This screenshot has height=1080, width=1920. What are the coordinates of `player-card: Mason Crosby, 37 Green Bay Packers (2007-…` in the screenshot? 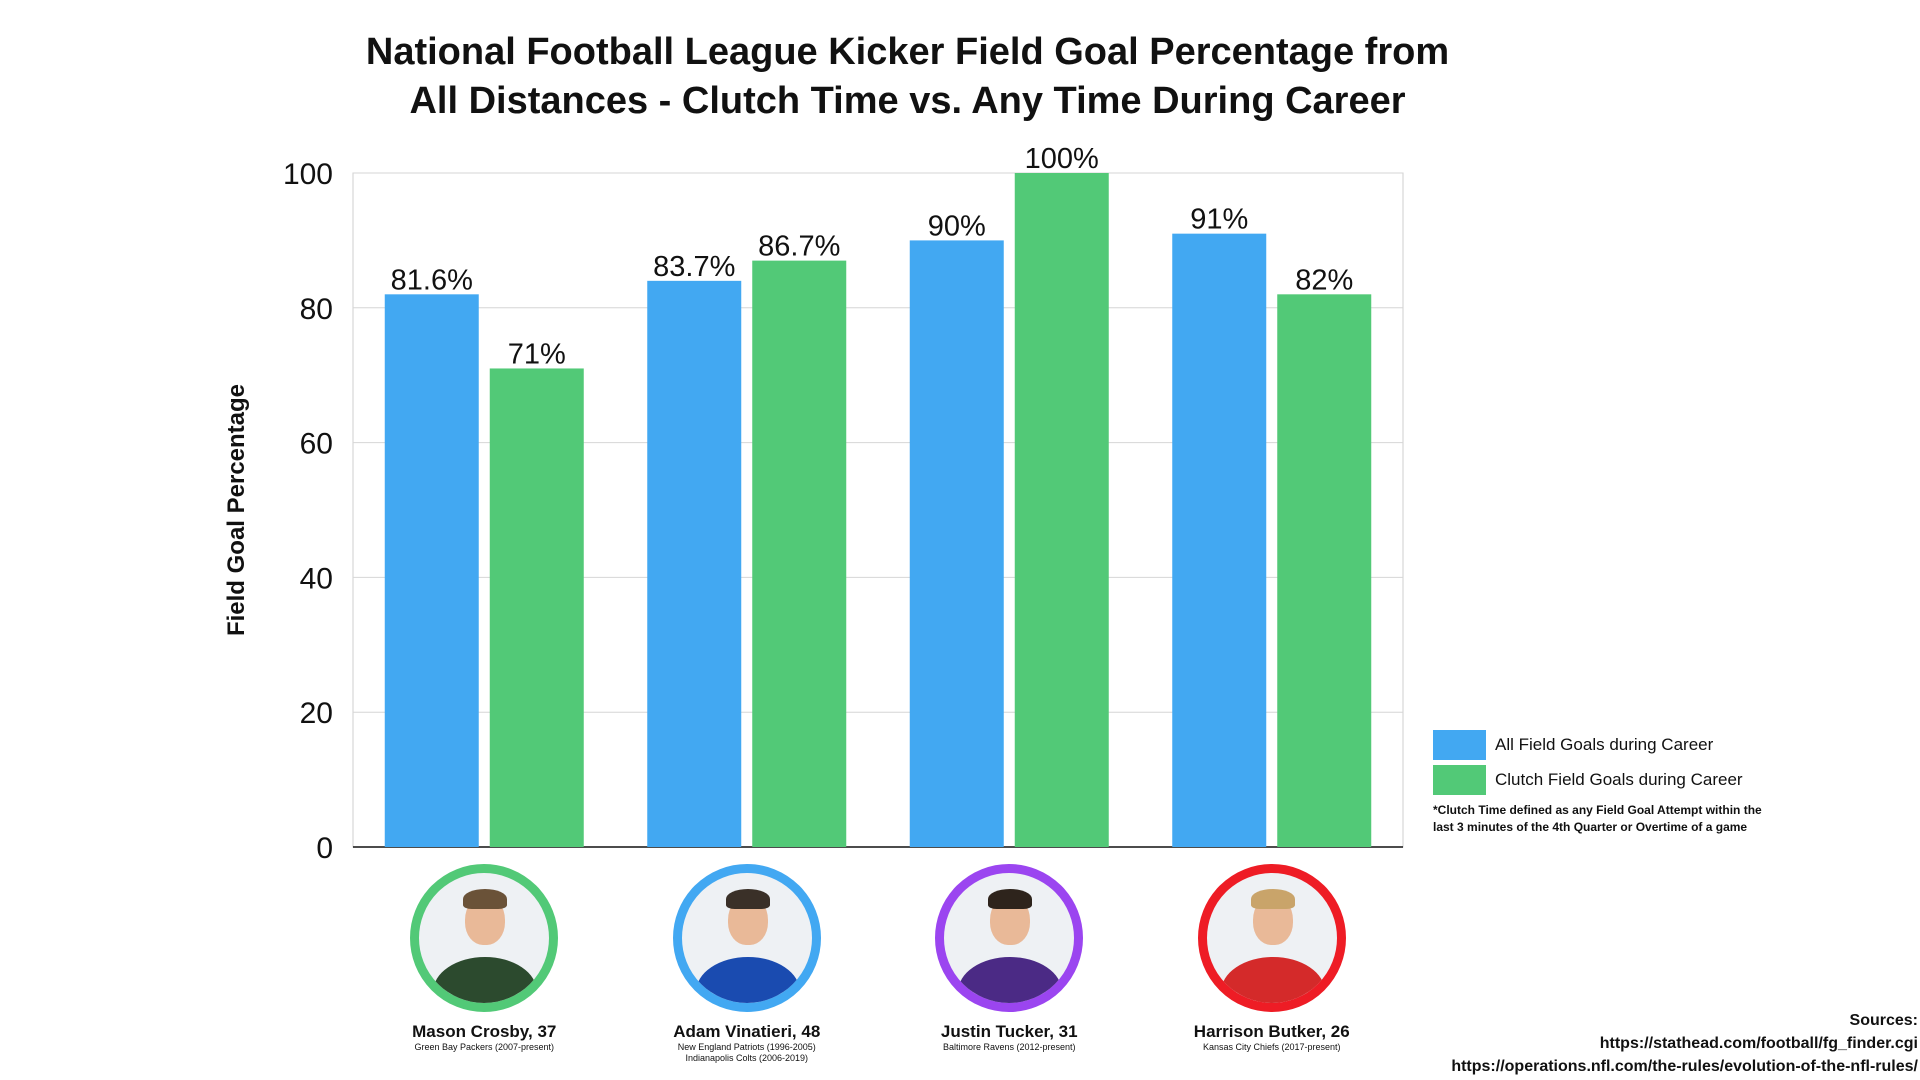 It's located at (484, 958).